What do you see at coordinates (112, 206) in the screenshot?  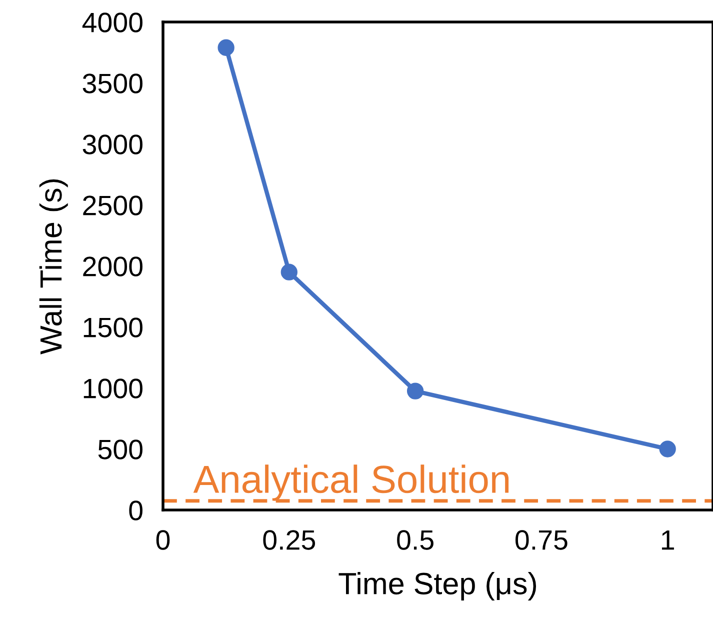 I see `y-tick-label: 2500` at bounding box center [112, 206].